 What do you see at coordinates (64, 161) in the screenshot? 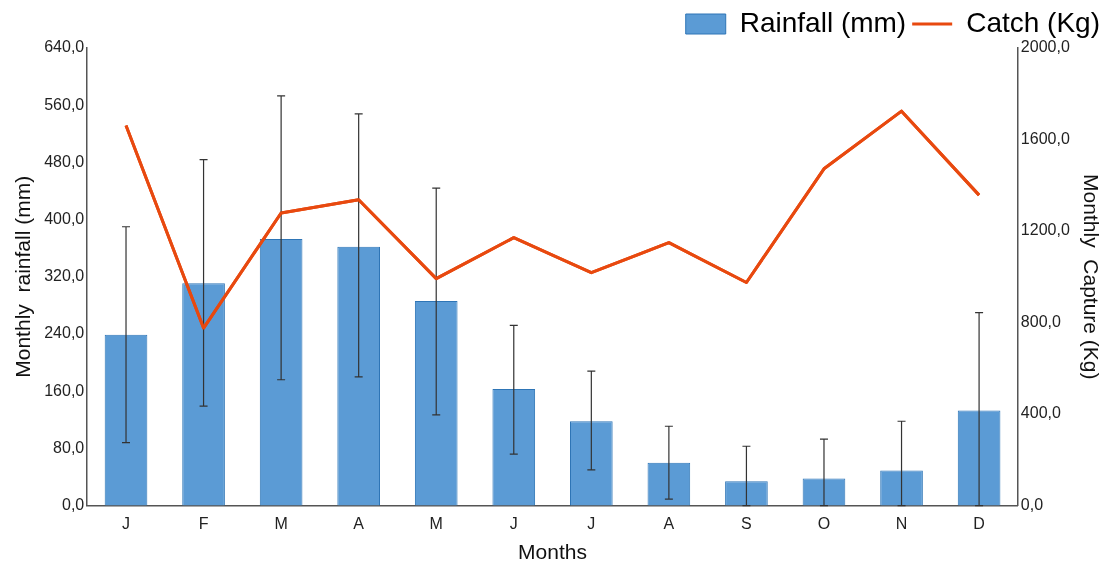
I see `y-tick-label: 480,0` at bounding box center [64, 161].